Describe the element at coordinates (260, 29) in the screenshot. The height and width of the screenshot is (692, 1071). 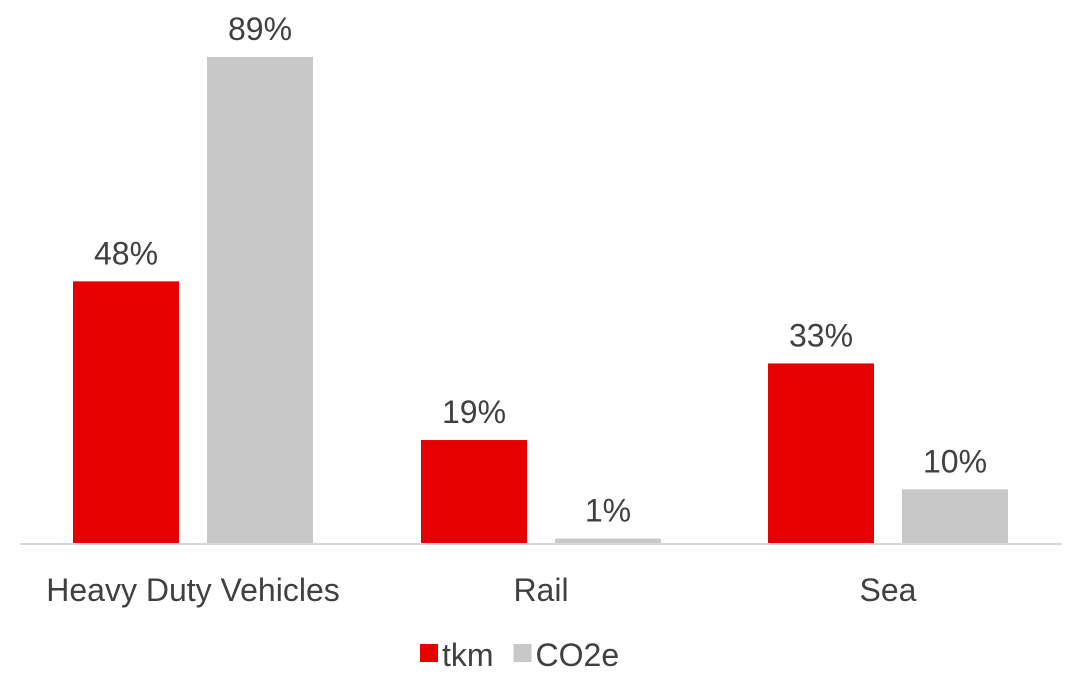
I see `data-label-co2e-heavy-duty-vehicles: 89%` at that location.